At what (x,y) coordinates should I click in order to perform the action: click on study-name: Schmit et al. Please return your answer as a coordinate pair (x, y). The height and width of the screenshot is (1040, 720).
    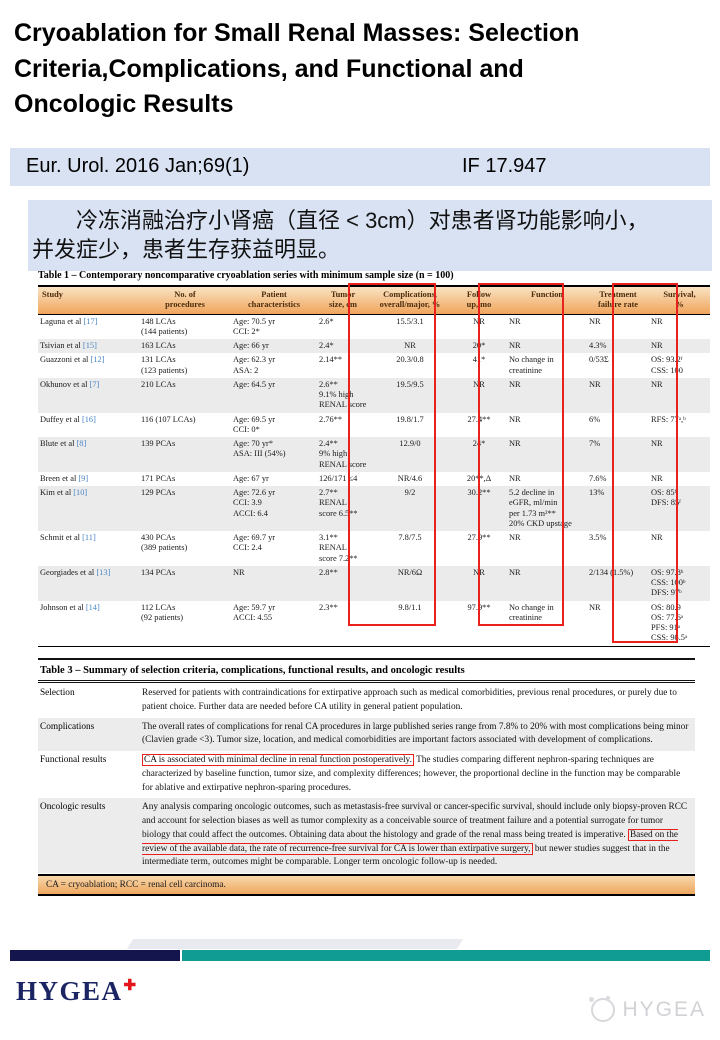
    Looking at the image, I should click on (61, 537).